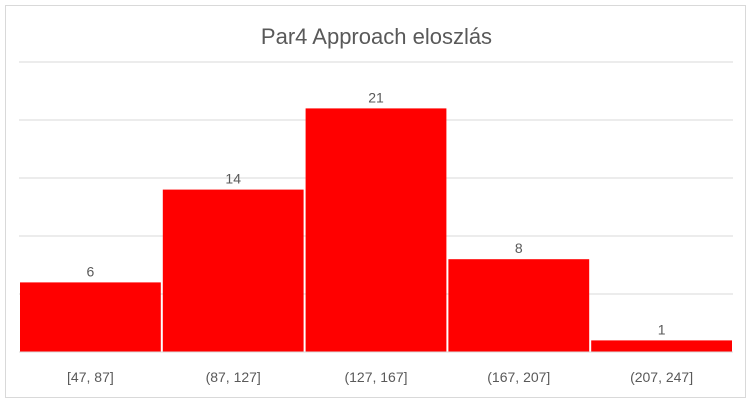 The image size is (753, 405). Describe the element at coordinates (233, 179) in the screenshot. I see `data-label-2: 14` at that location.